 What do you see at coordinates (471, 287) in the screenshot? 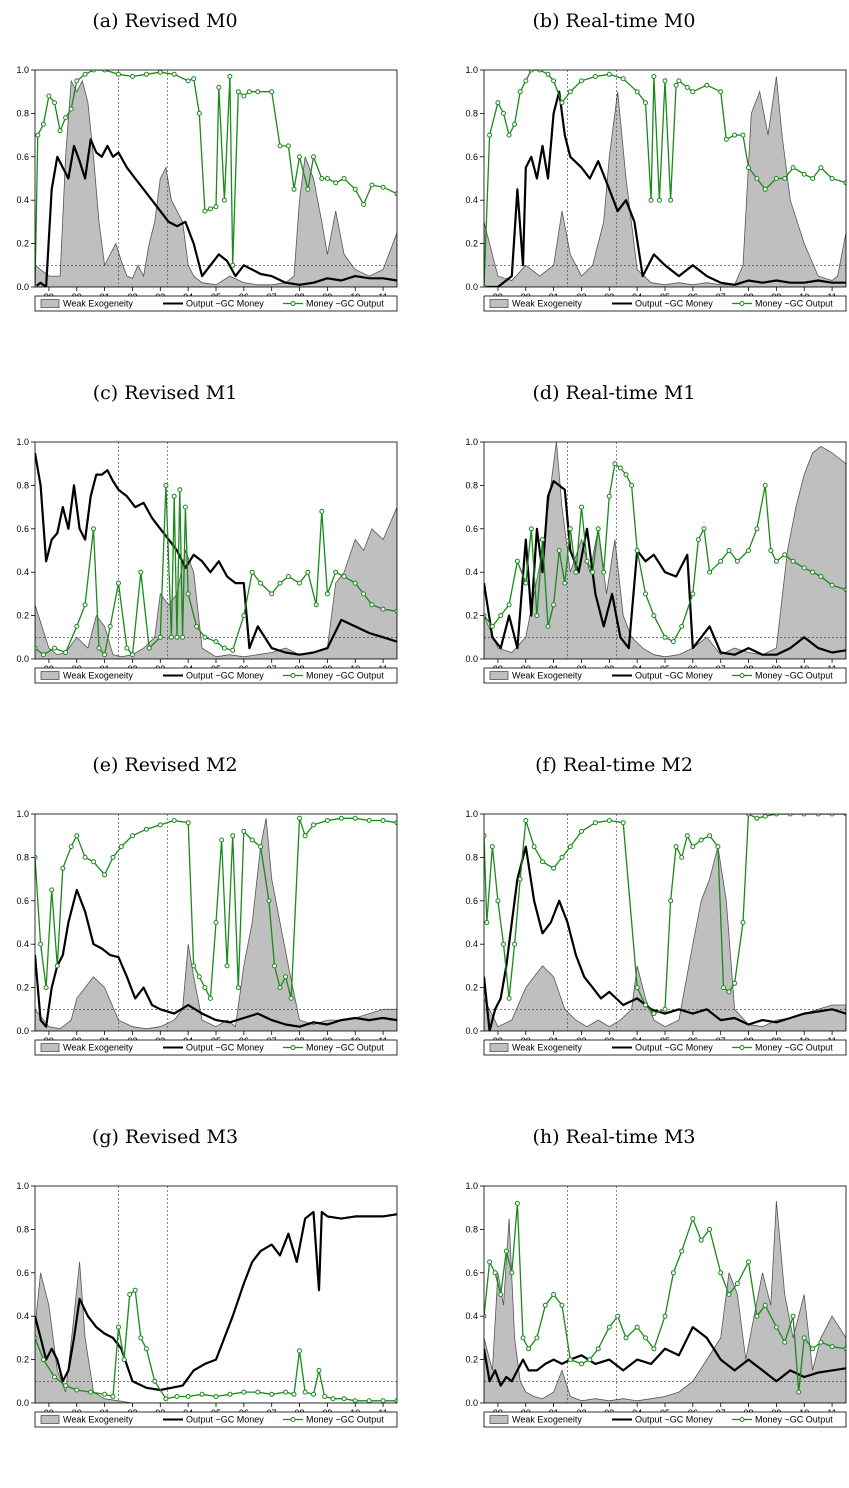
I see `y-tick-label: 0.0` at bounding box center [471, 287].